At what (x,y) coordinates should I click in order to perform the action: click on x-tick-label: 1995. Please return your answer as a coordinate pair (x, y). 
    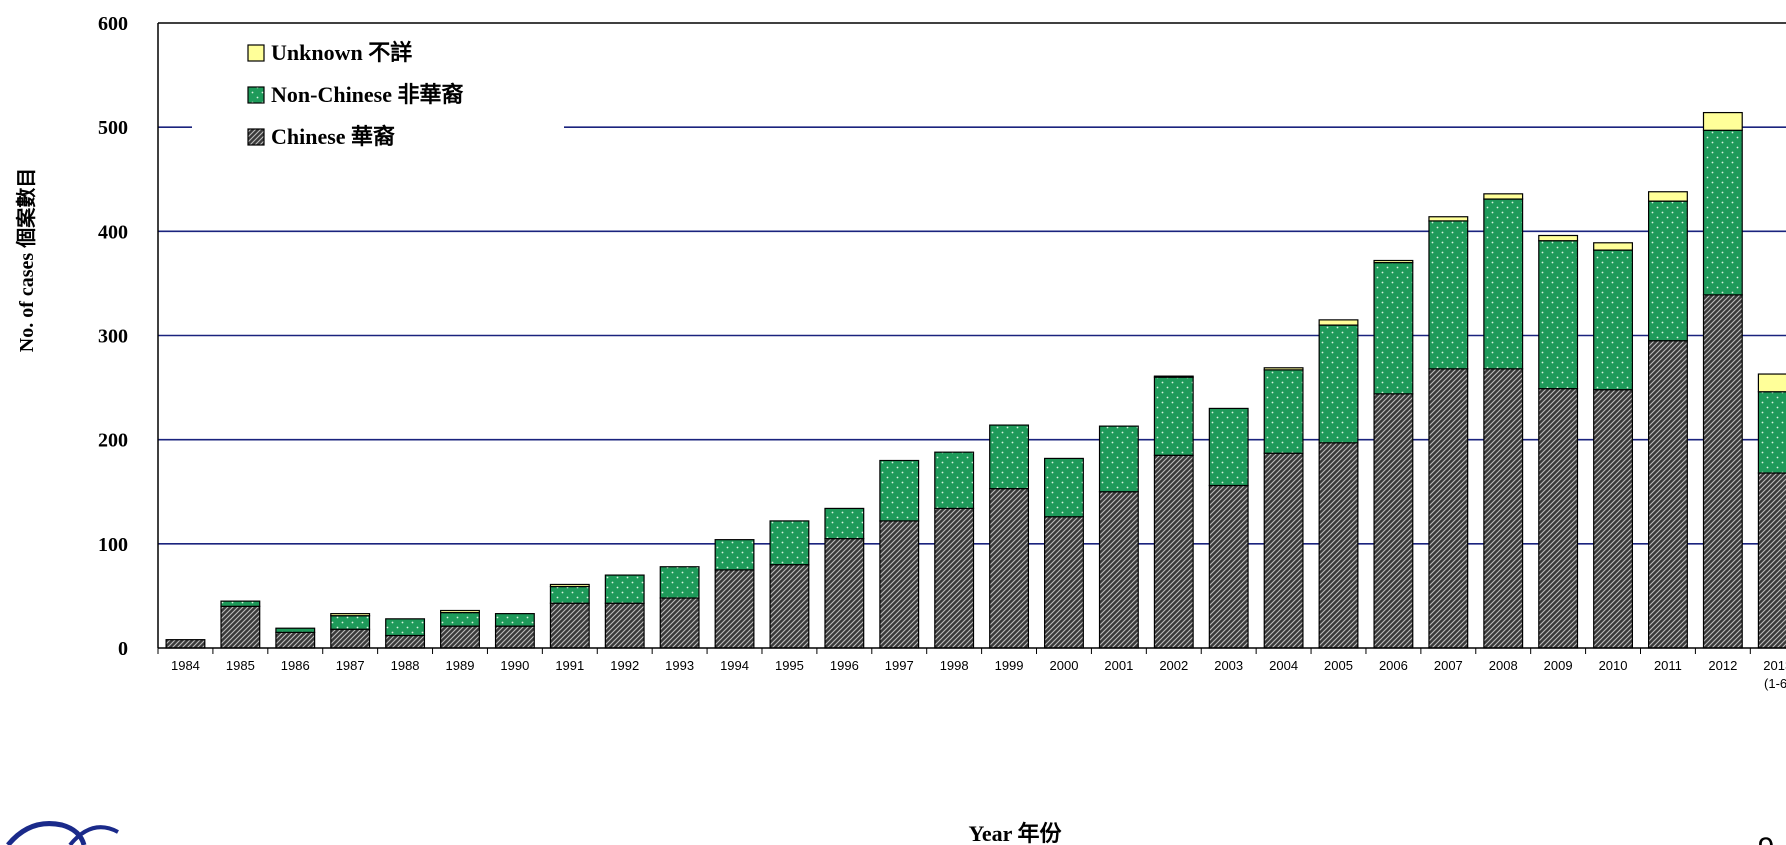
    Looking at the image, I should click on (789, 665).